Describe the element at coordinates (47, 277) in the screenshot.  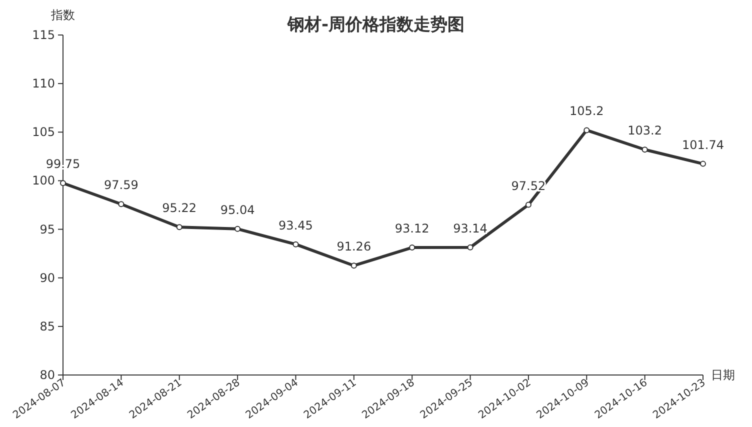
I see `y-tick-label: 90` at that location.